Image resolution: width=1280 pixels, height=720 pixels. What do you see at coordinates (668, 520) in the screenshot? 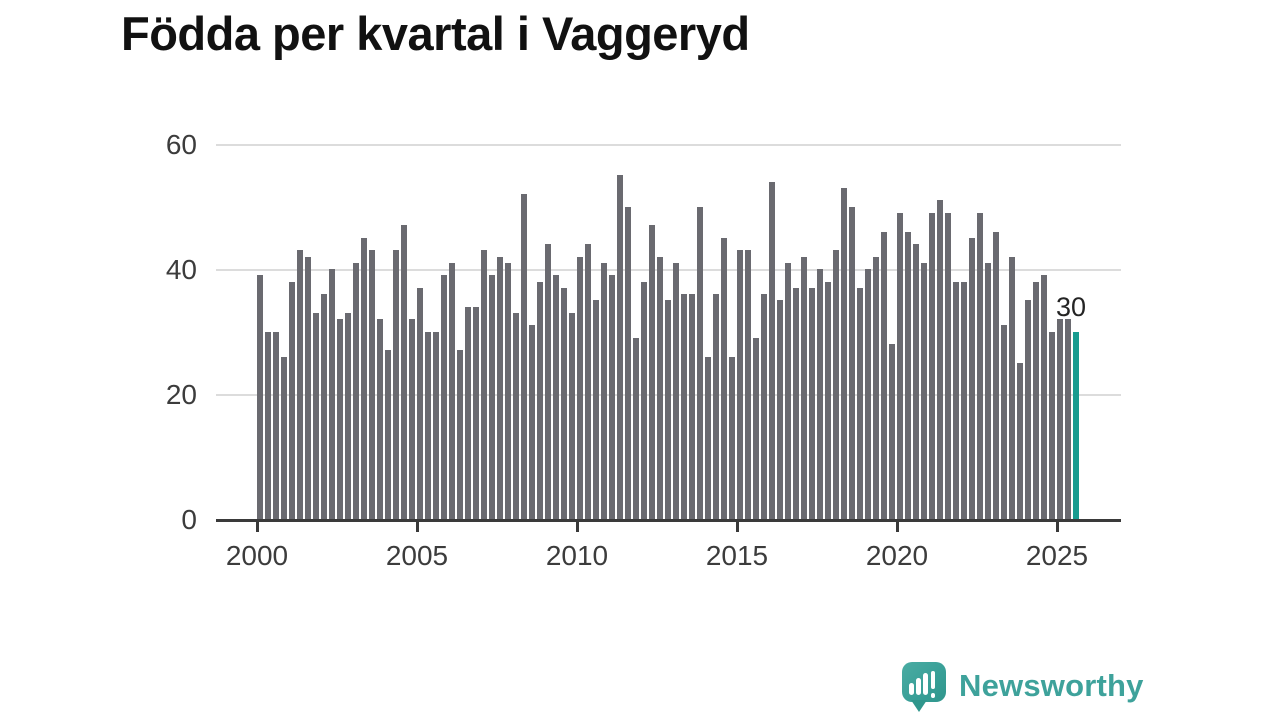
I see `x-axis-line` at bounding box center [668, 520].